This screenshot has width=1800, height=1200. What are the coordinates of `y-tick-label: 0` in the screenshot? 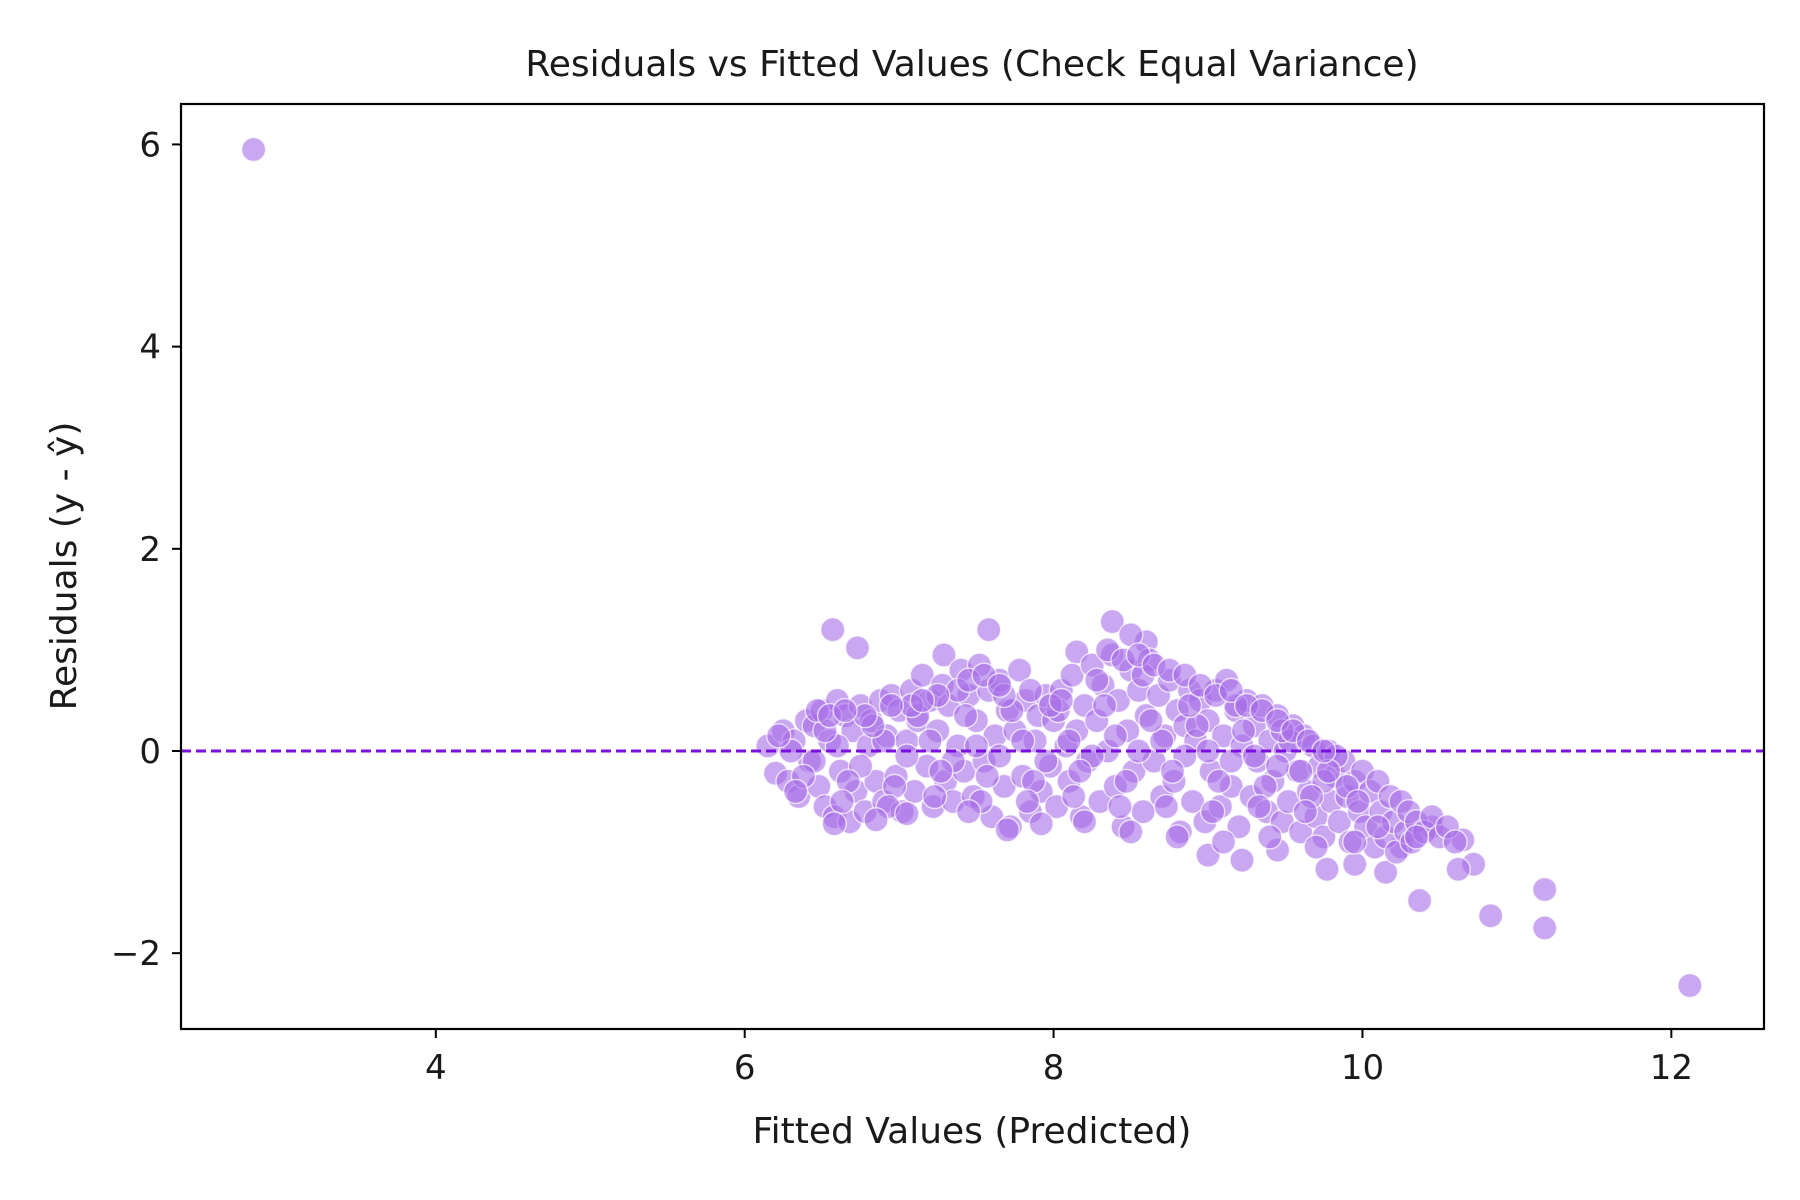 It's located at (150, 752).